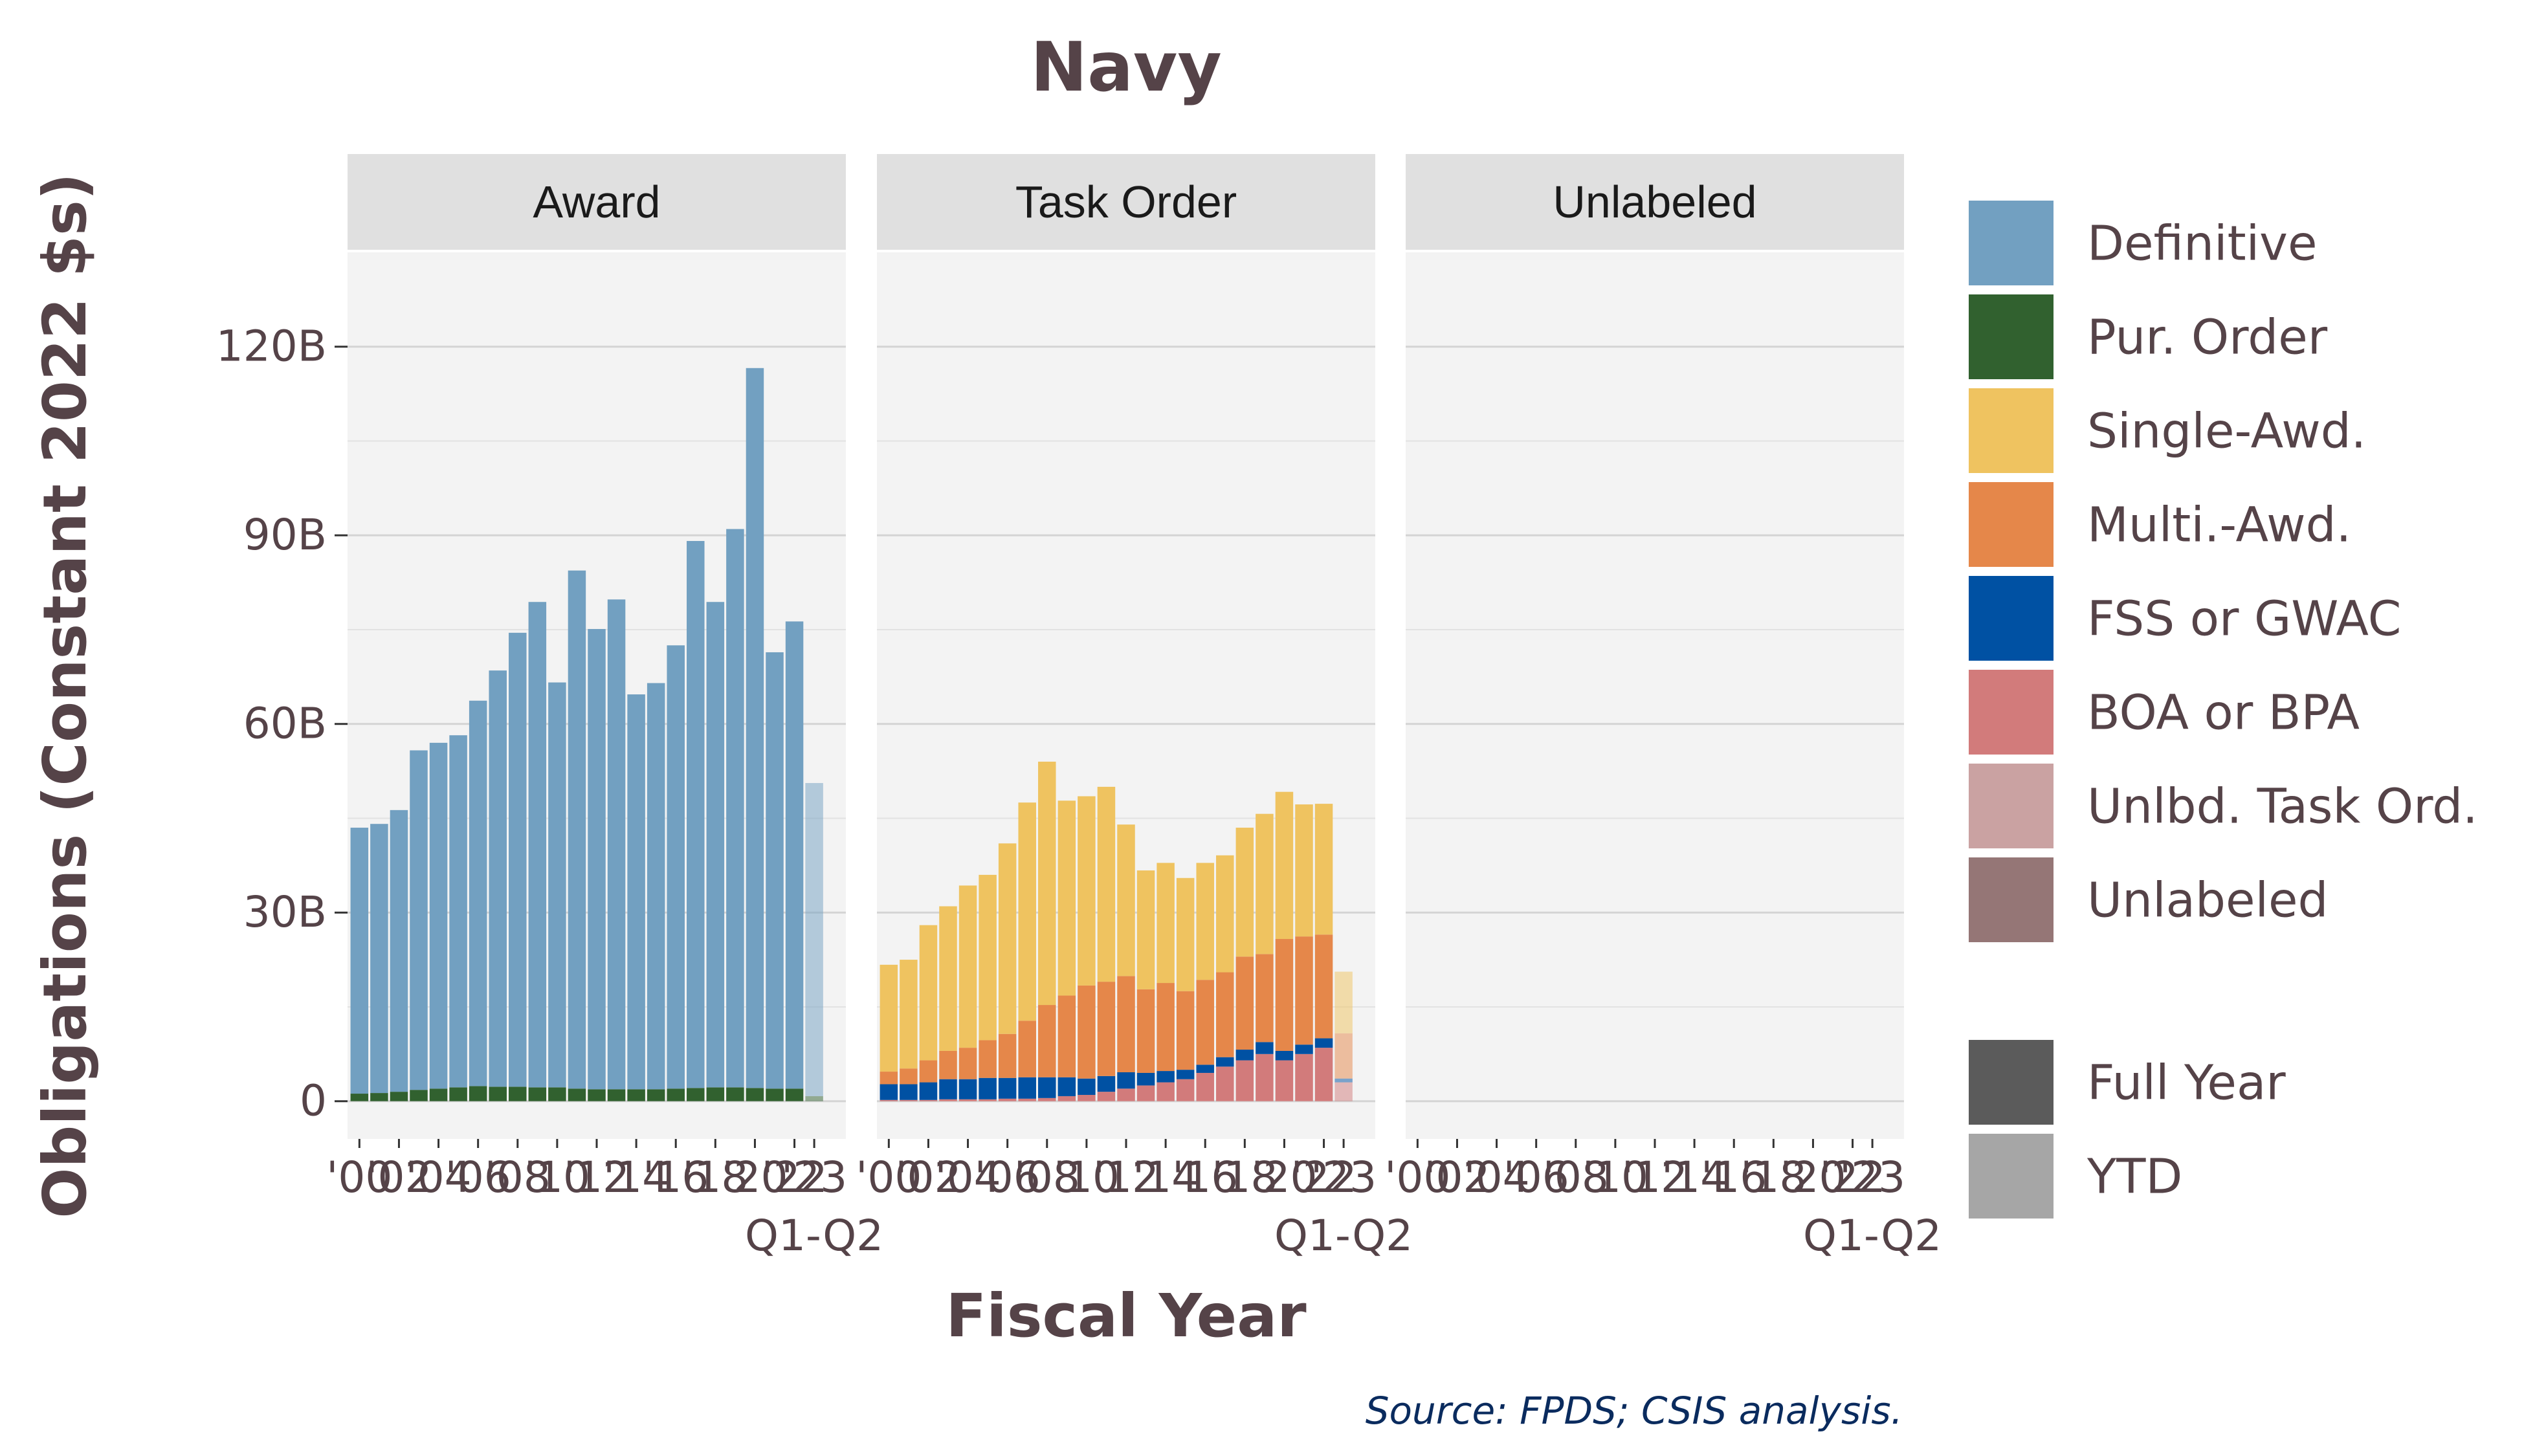  Describe the element at coordinates (2011, 431) in the screenshot. I see `legend-key-single-awd-` at that location.